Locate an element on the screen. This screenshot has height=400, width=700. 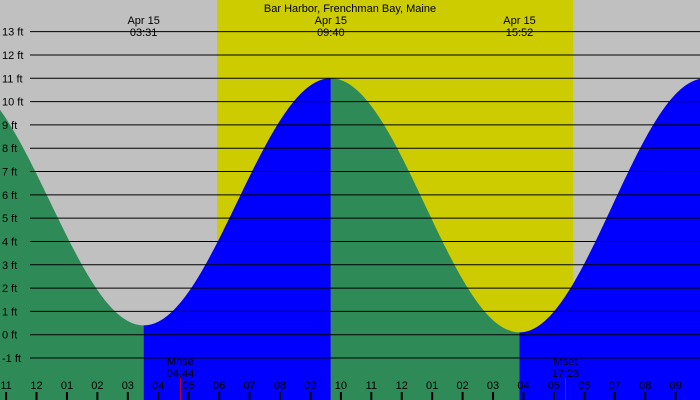
extreme-time-label: 15:52 is located at coordinates (520, 33).